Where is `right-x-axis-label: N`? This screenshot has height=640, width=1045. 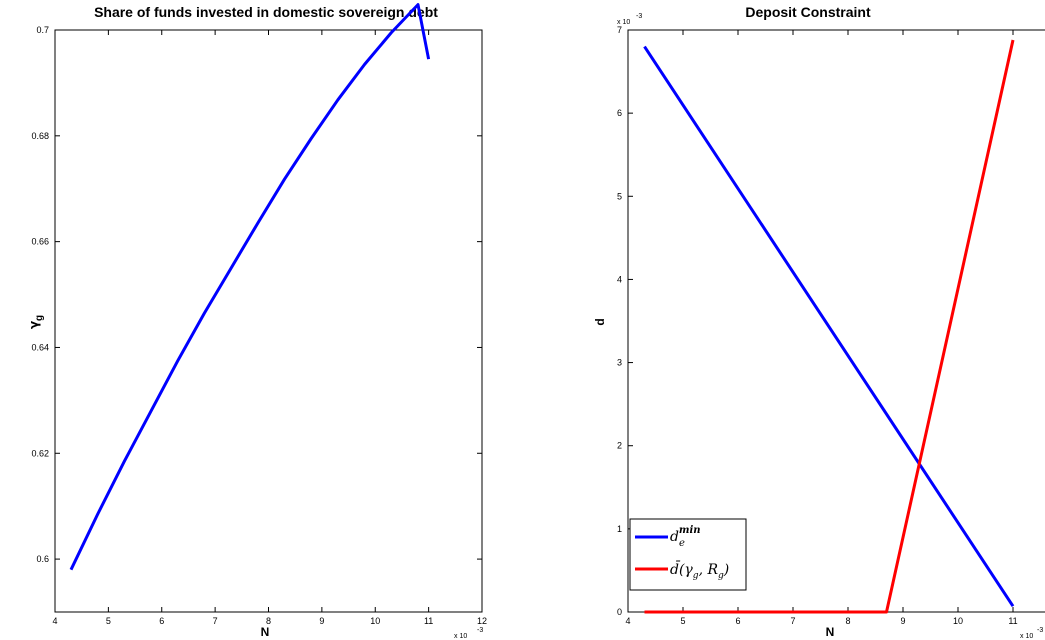
right-x-axis-label: N is located at coordinates (830, 632).